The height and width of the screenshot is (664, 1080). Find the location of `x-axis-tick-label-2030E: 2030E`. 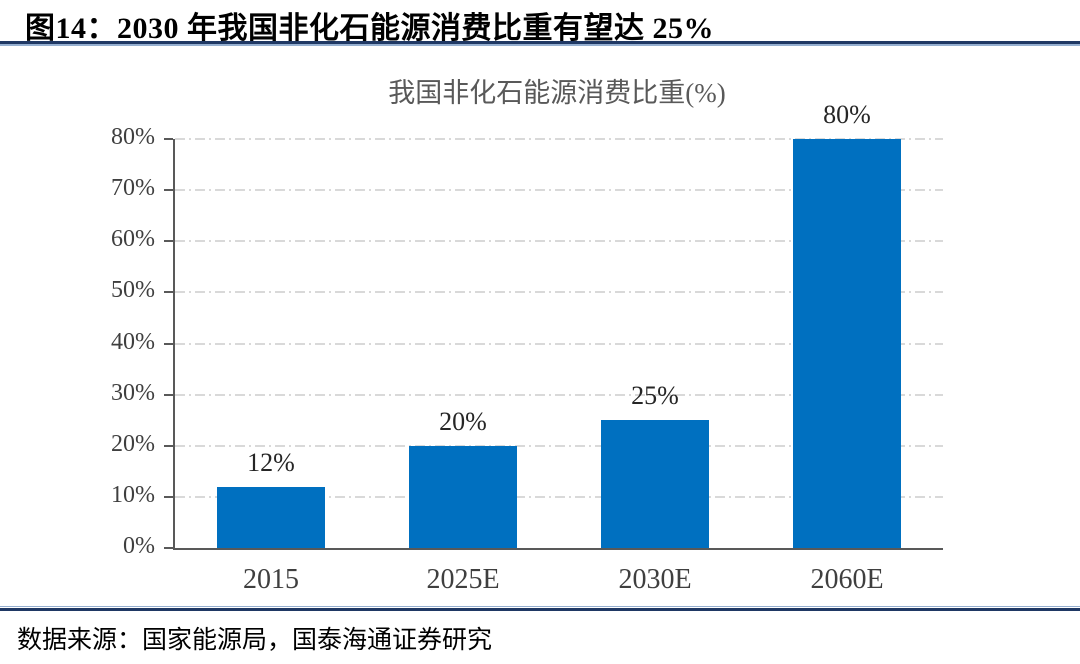

x-axis-tick-label-2030E: 2030E is located at coordinates (655, 579).